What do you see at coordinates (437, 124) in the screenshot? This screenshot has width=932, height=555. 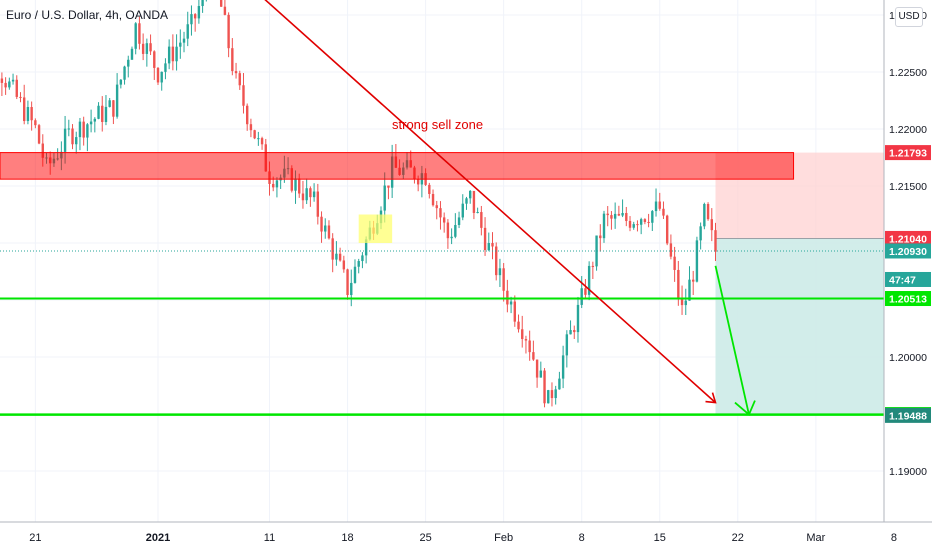 I see `sell-zone-label: strong sell zone` at bounding box center [437, 124].